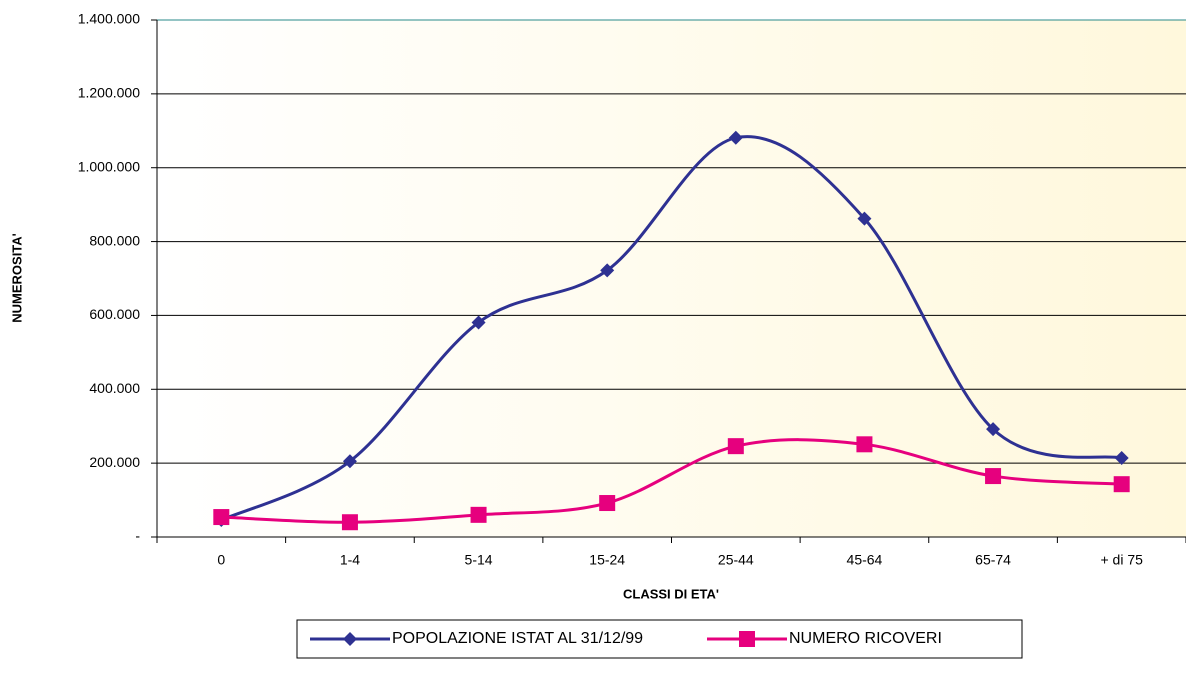  I want to click on legend-label: POPOLAZIONE ISTAT AL 31/12/99, so click(517, 638).